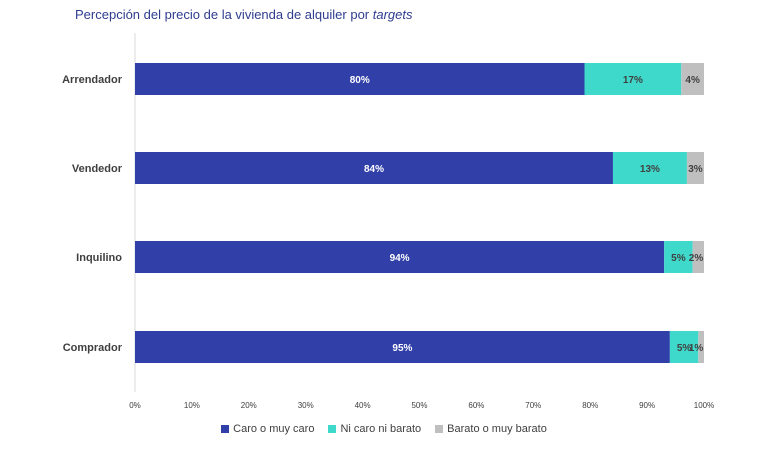 This screenshot has height=452, width=768. I want to click on data-label: 3%, so click(695, 169).